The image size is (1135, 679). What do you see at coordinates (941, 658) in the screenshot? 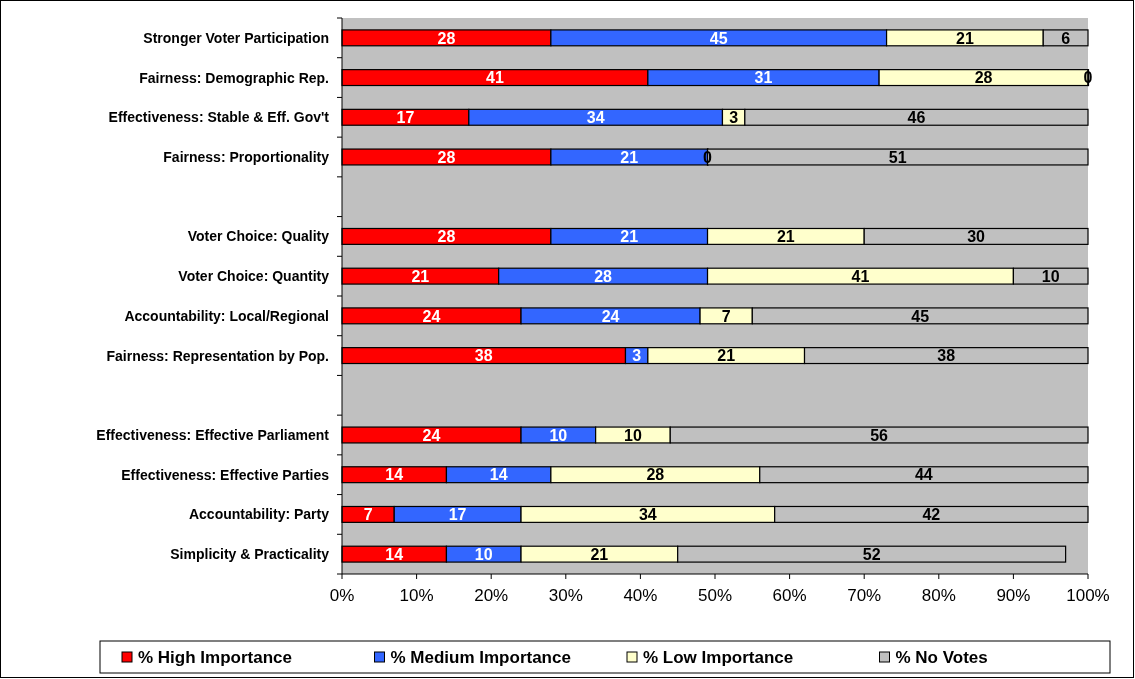
I see `legend-label: % No Votes` at bounding box center [941, 658].